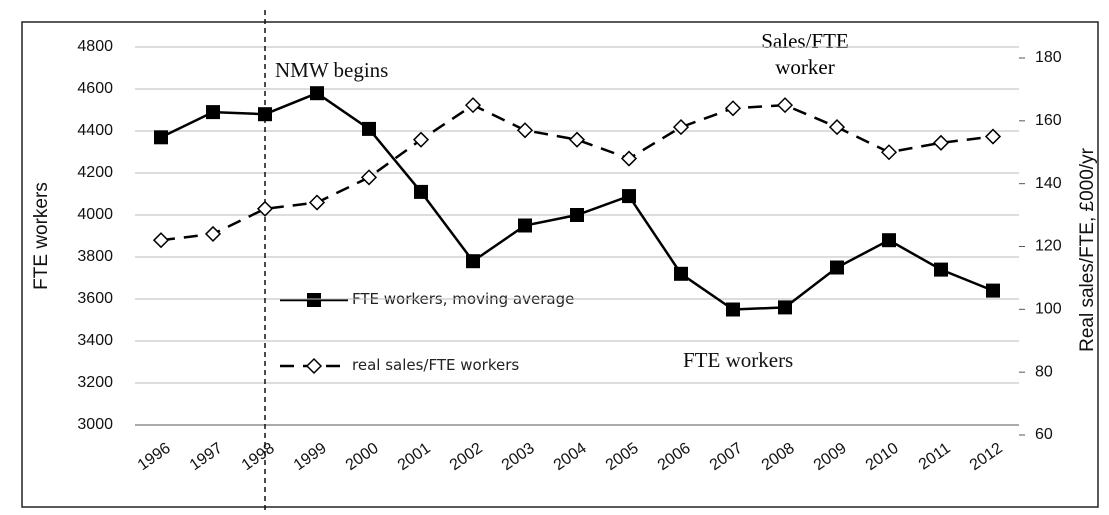 This screenshot has width=1109, height=515. I want to click on x-tick-label: 2000, so click(362, 457).